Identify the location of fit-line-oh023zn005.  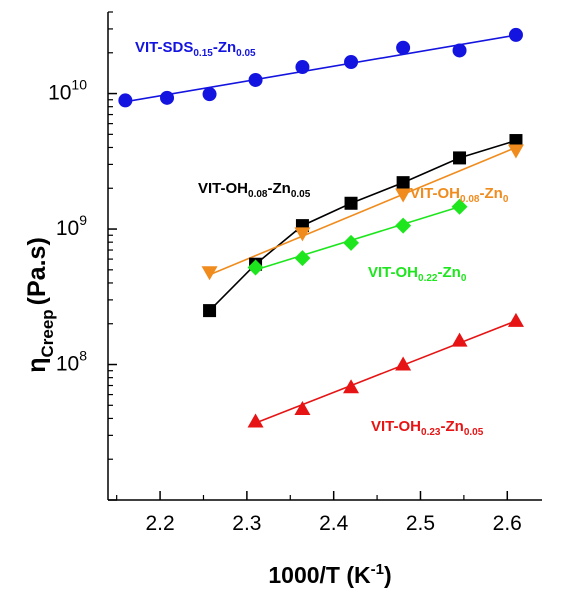
(386, 372).